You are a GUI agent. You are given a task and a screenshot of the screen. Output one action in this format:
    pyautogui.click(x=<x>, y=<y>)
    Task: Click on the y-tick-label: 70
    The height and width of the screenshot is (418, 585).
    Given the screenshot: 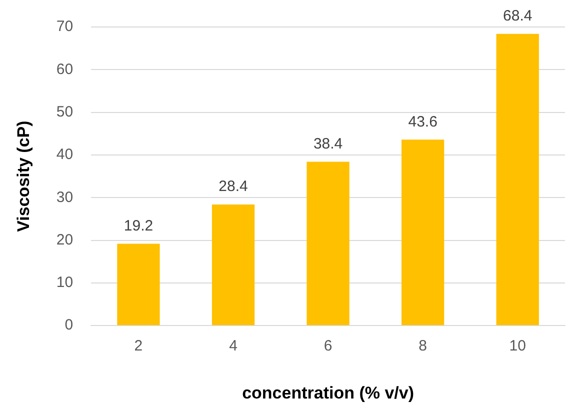 What is the action you would take?
    pyautogui.click(x=65, y=27)
    